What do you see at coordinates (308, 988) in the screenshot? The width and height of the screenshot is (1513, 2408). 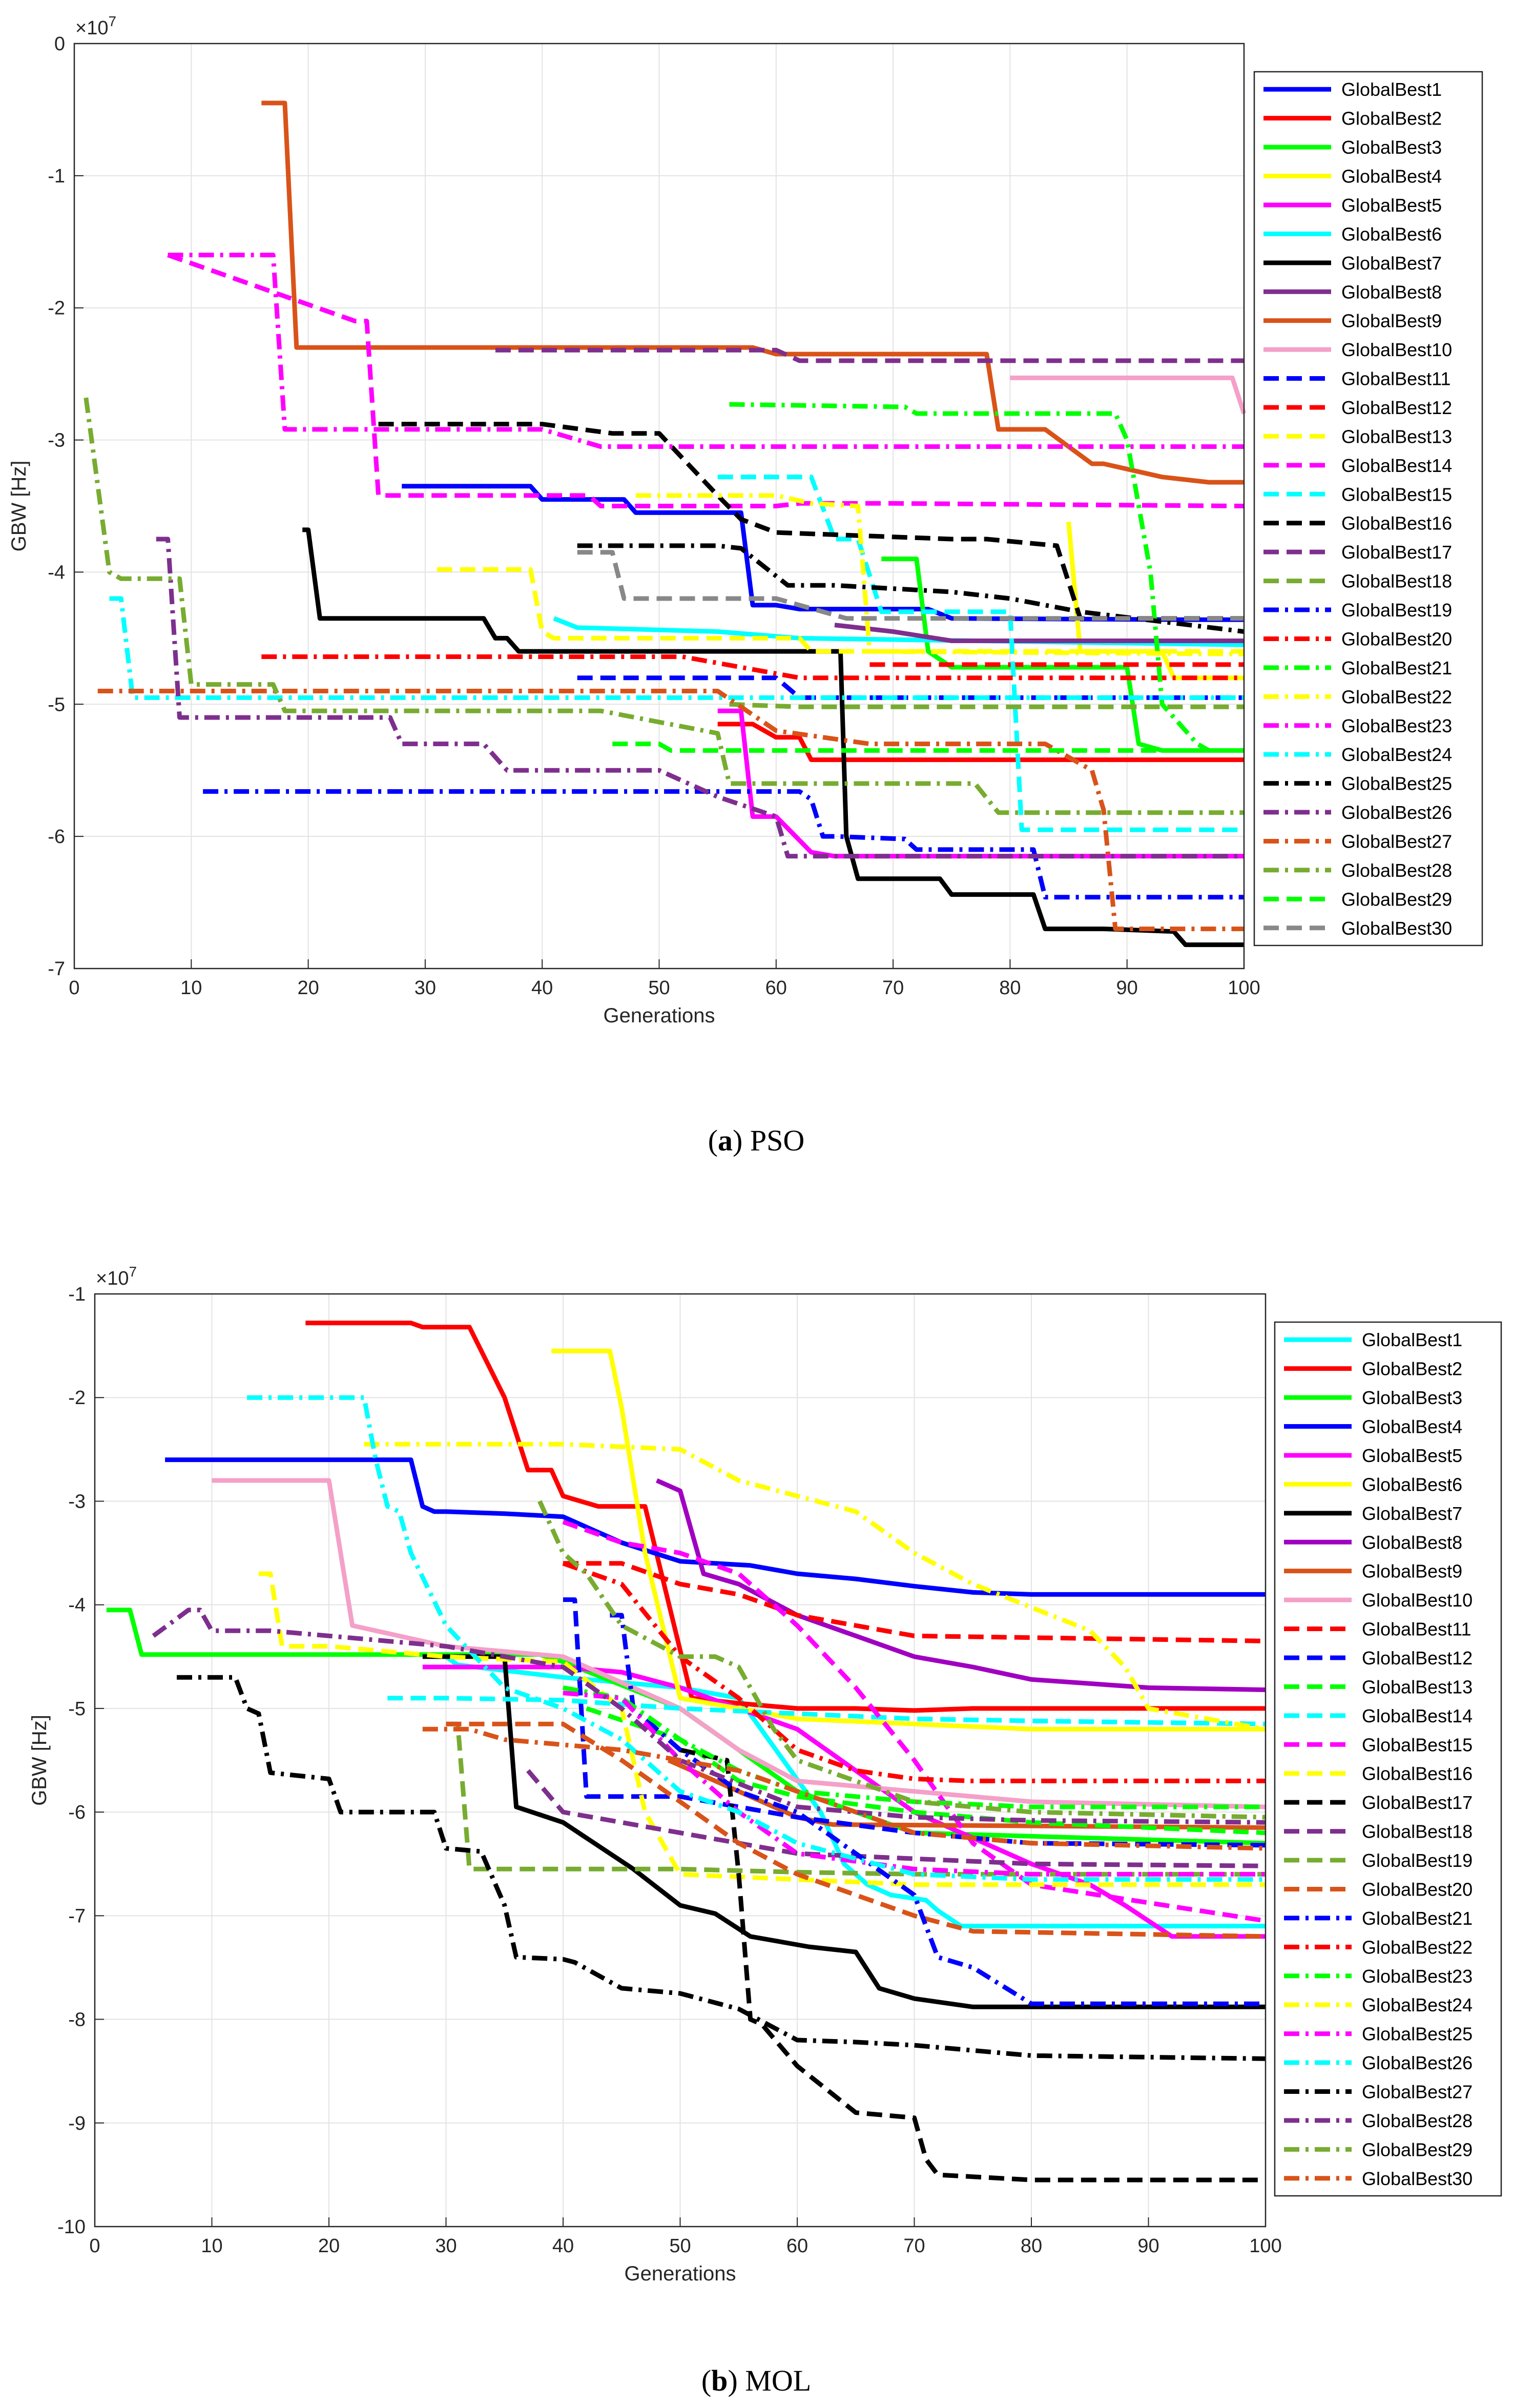 I see `x-tick-label: 20` at bounding box center [308, 988].